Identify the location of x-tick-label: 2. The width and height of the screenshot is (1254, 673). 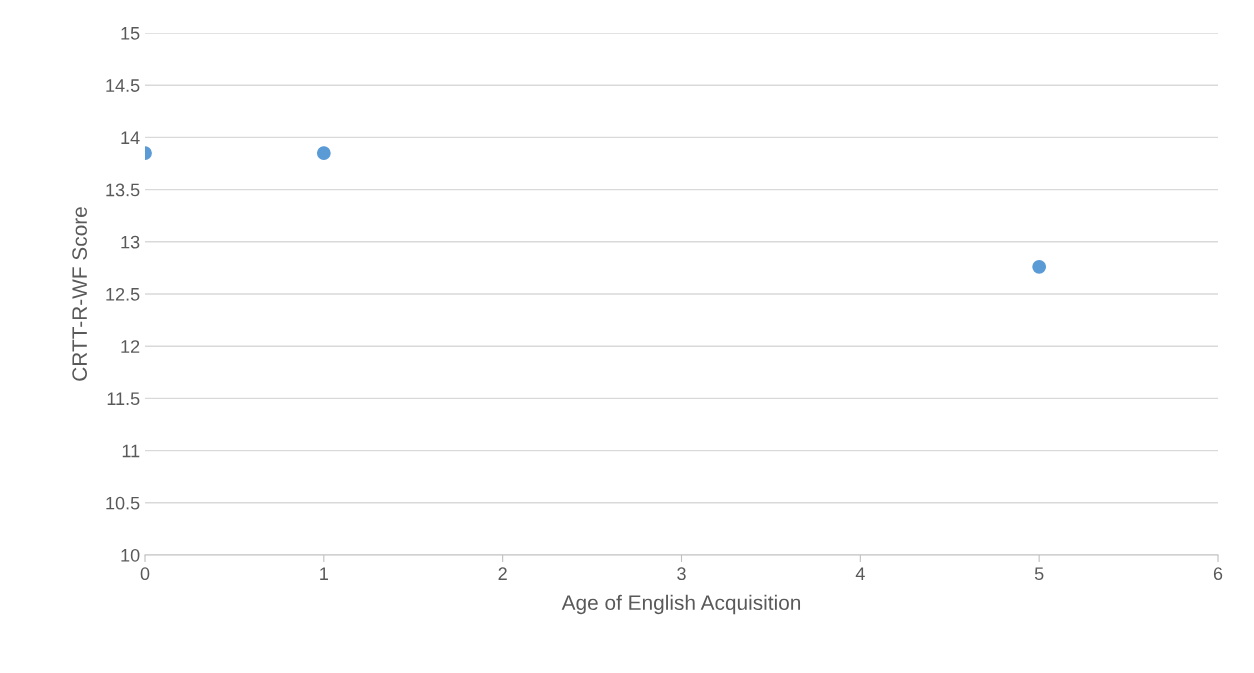
(502, 573).